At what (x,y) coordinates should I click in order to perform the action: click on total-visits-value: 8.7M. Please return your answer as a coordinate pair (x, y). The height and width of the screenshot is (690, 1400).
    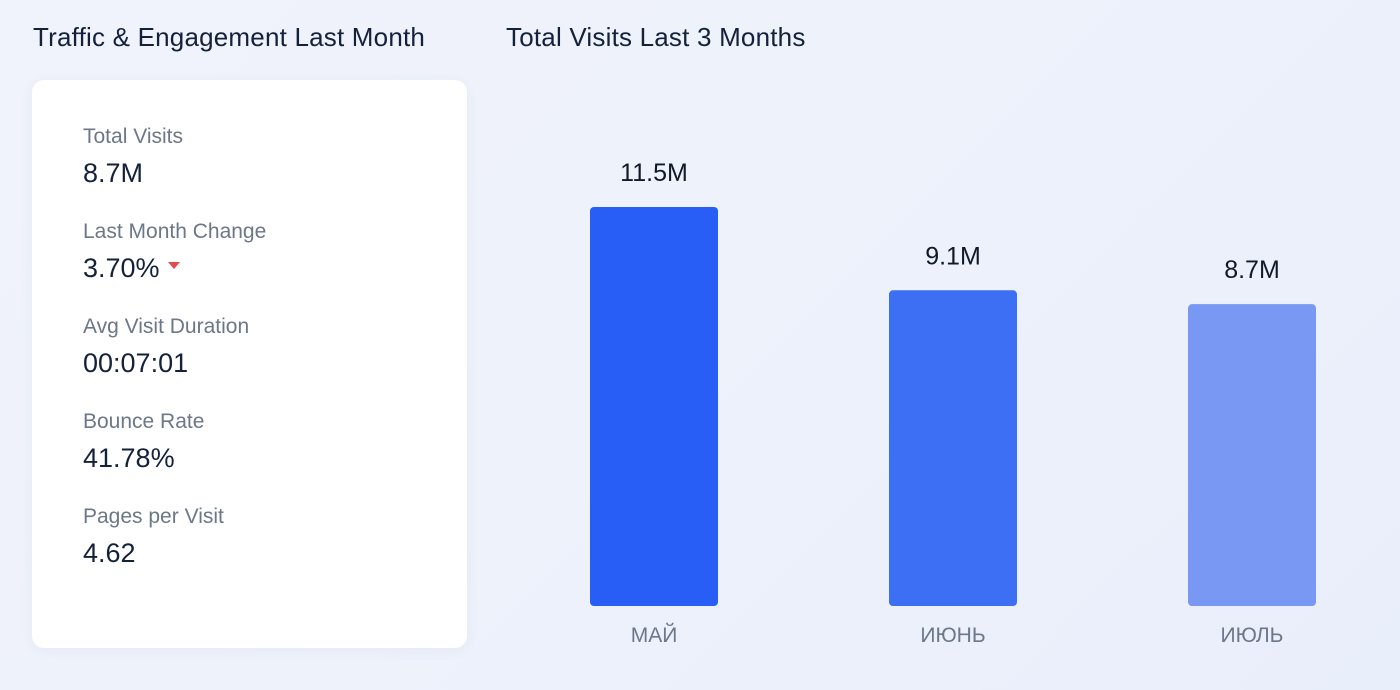
    Looking at the image, I should click on (113, 173).